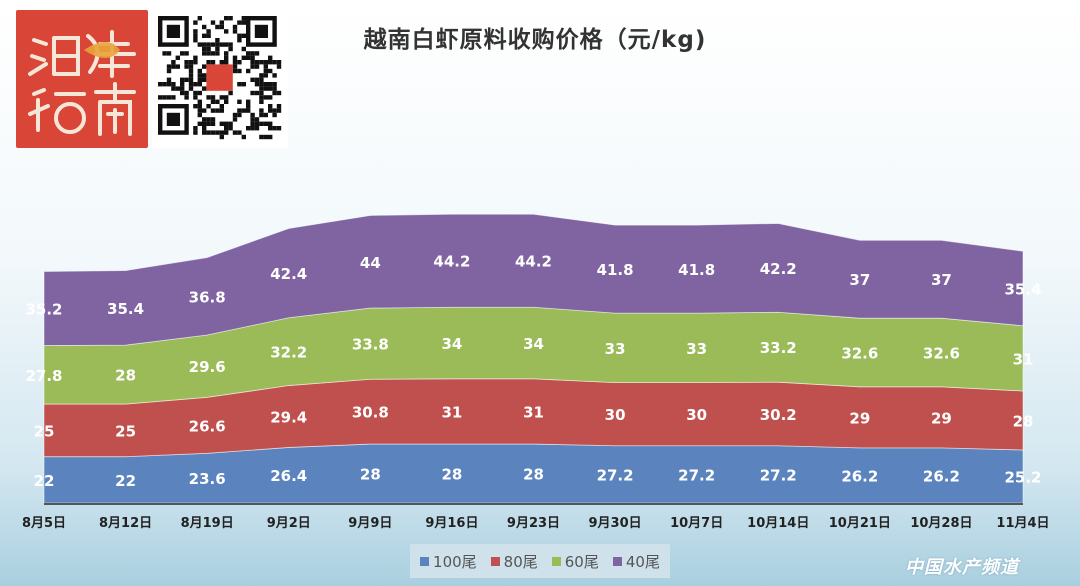  Describe the element at coordinates (533, 523) in the screenshot. I see `x-tick-label: 9月23日` at that location.